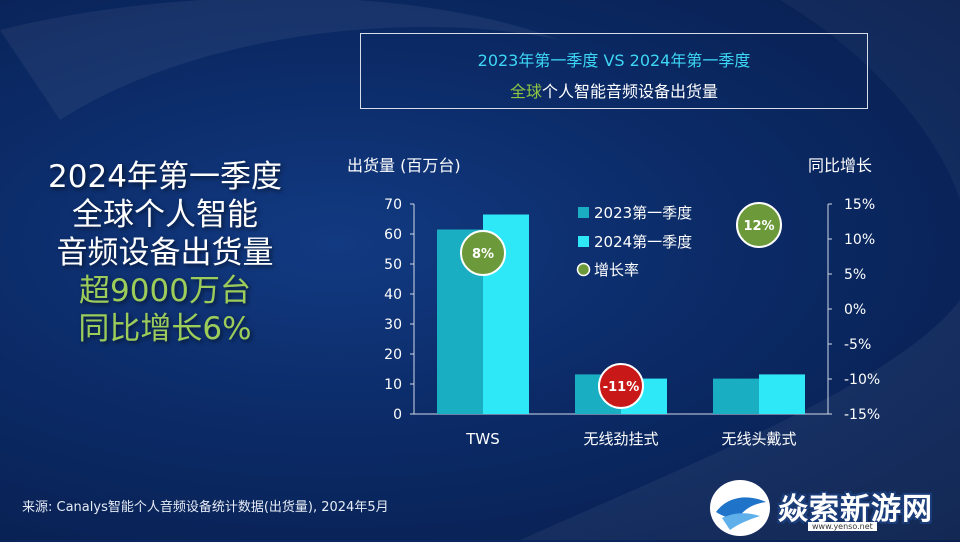 This screenshot has width=960, height=542. What do you see at coordinates (614, 71) in the screenshot?
I see `chart-title-box: 2023年第一季度 VS 2024年第一季度 全球个人智能音频设备出货量` at bounding box center [614, 71].